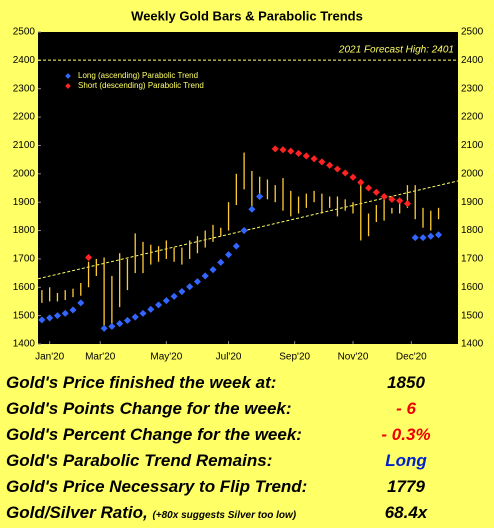 This screenshot has height=528, width=494. Describe the element at coordinates (406, 408) in the screenshot. I see `row-value: - 6` at that location.